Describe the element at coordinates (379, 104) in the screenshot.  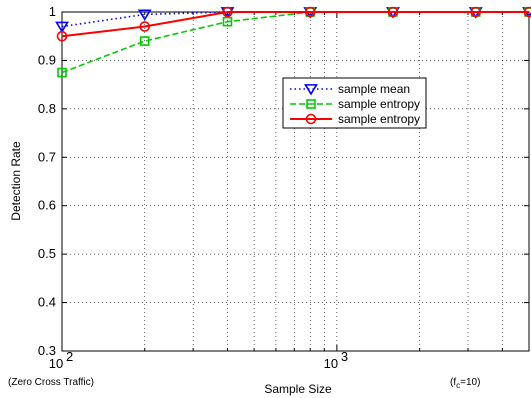
I see `legend-label-2: sample entropy` at that location.